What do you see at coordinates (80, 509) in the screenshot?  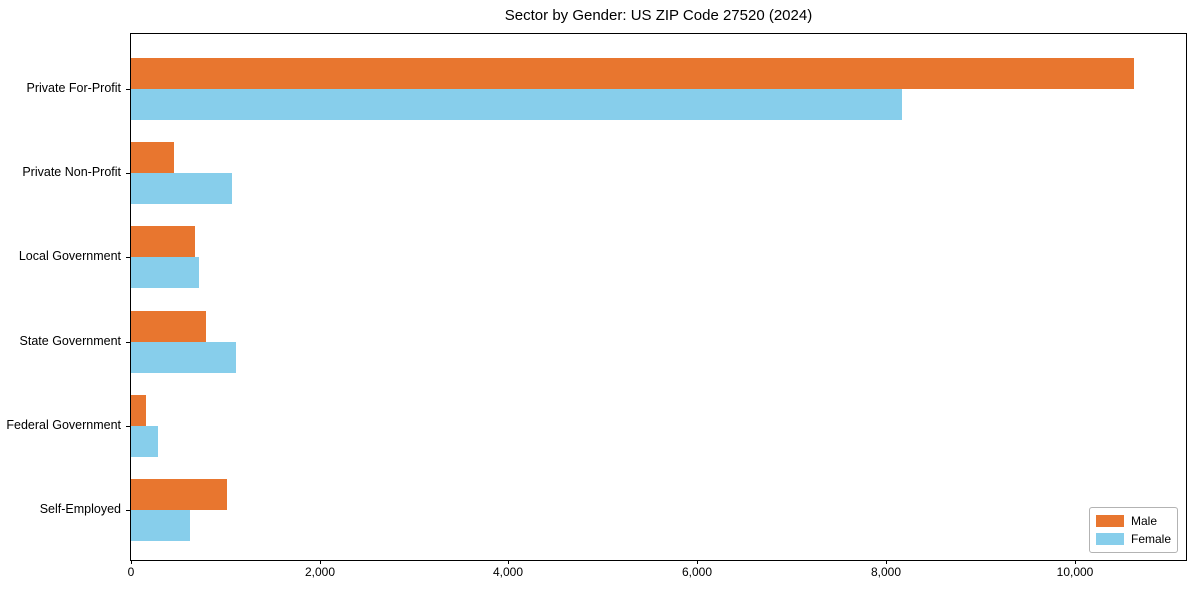 I see `y-label-6: Self-Employed` at bounding box center [80, 509].